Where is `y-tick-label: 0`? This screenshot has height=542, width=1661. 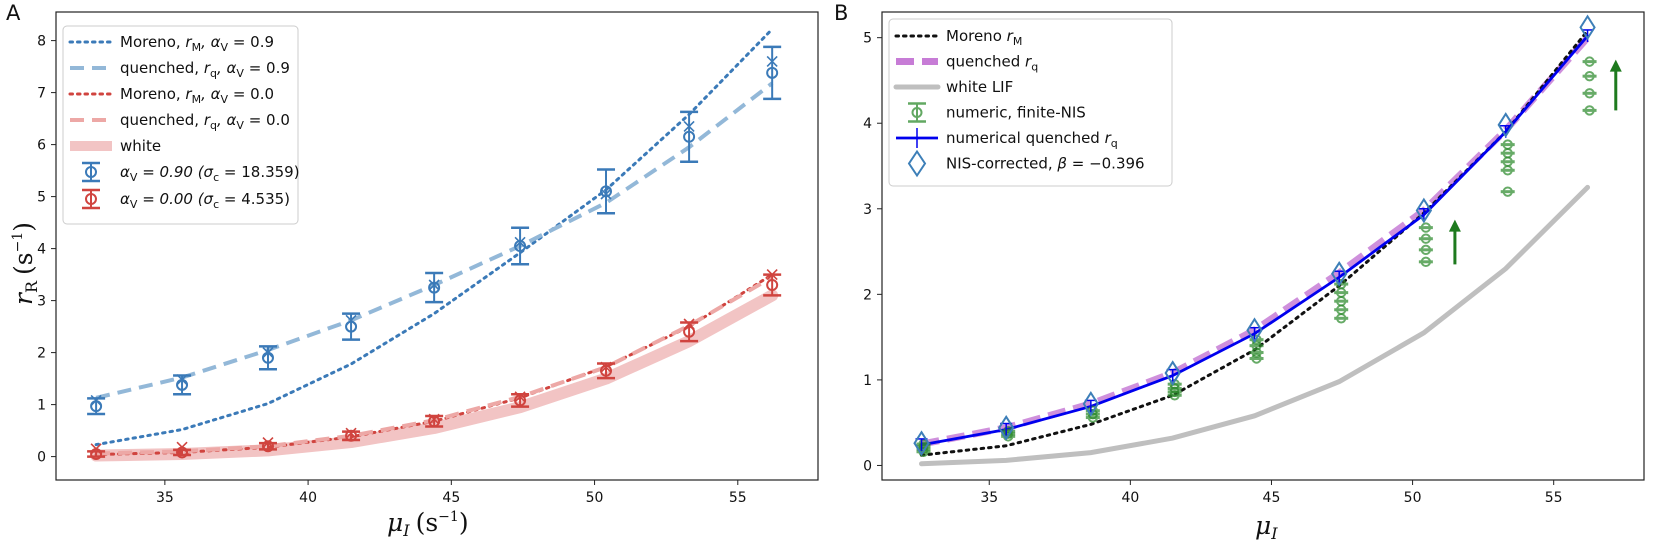 y-tick-label: 0 is located at coordinates (867, 466).